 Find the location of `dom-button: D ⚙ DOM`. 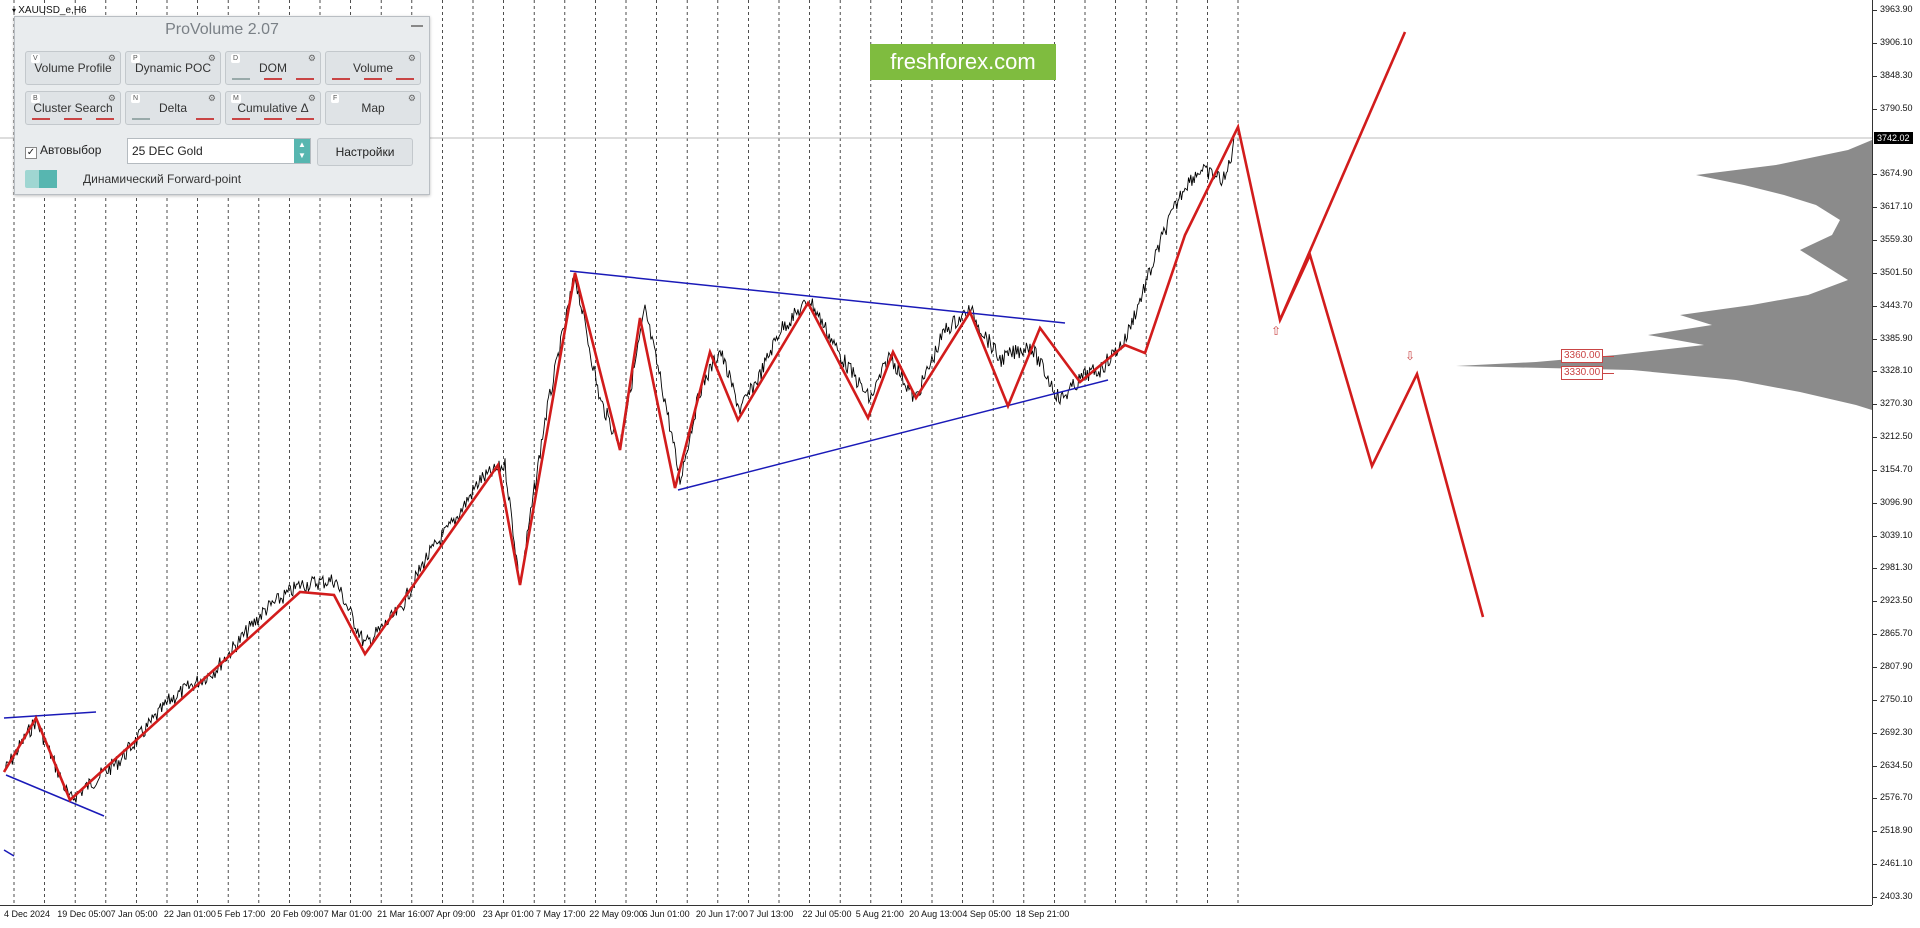

dom-button: D ⚙ DOM is located at coordinates (273, 68).